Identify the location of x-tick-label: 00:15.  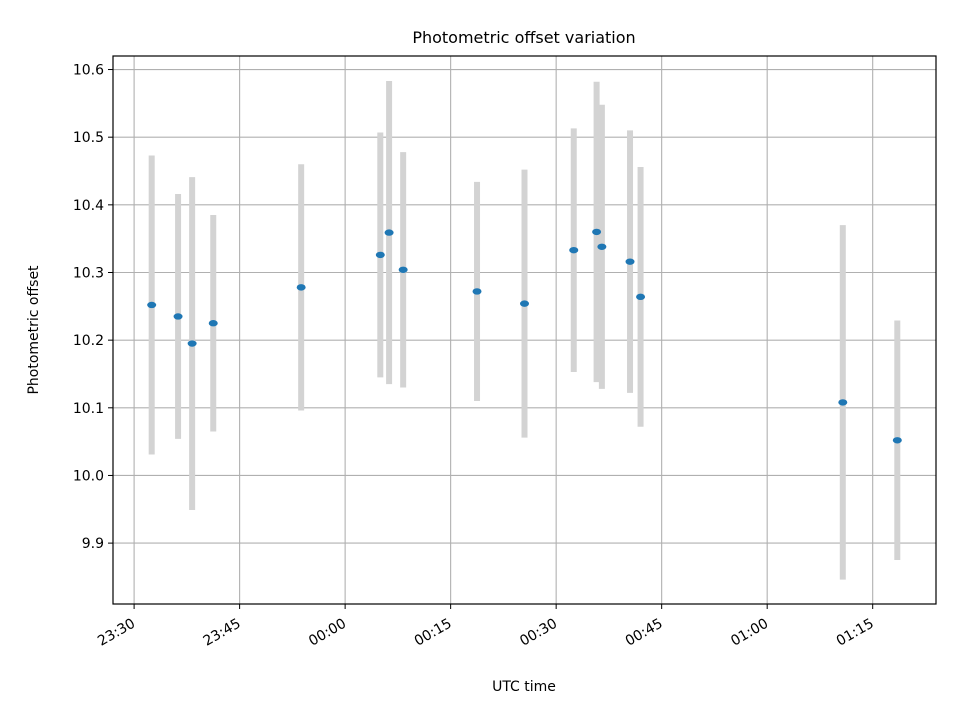
(433, 633).